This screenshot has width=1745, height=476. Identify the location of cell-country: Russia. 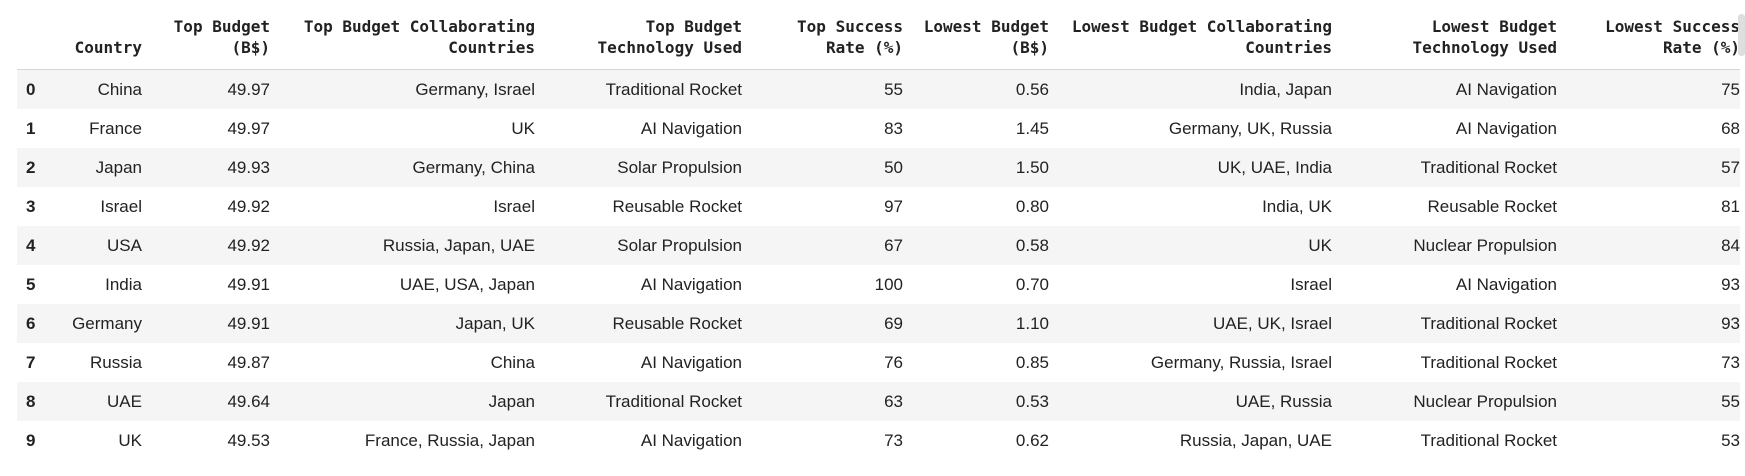
(116, 362).